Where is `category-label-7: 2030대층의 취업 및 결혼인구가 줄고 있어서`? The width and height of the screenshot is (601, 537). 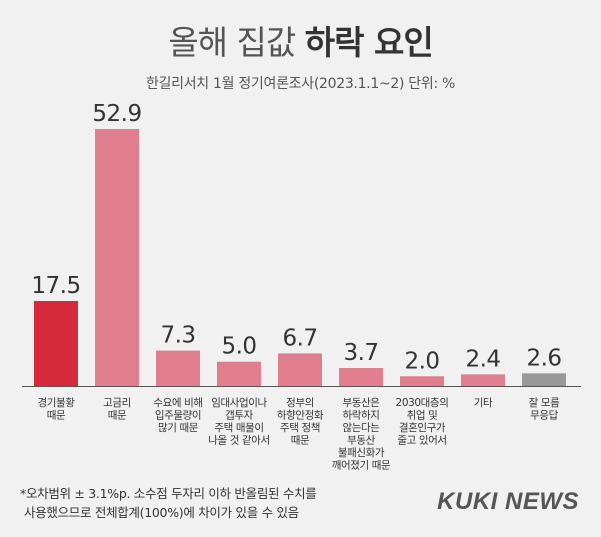 category-label-7: 2030대층의 취업 및 결혼인구가 줄고 있어서 is located at coordinates (422, 422).